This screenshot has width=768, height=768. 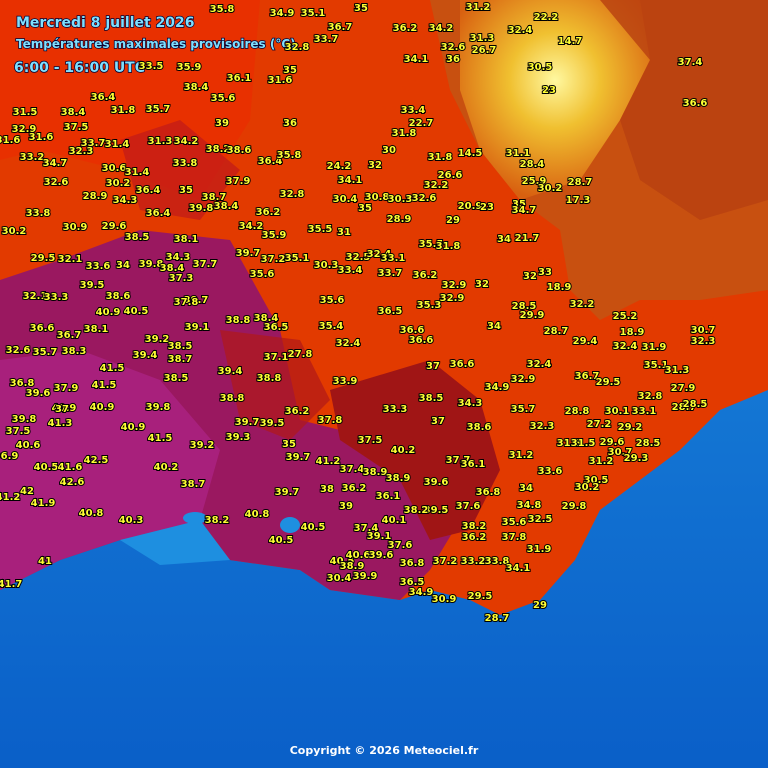 I want to click on temperature-label: 41.6, so click(x=70, y=467).